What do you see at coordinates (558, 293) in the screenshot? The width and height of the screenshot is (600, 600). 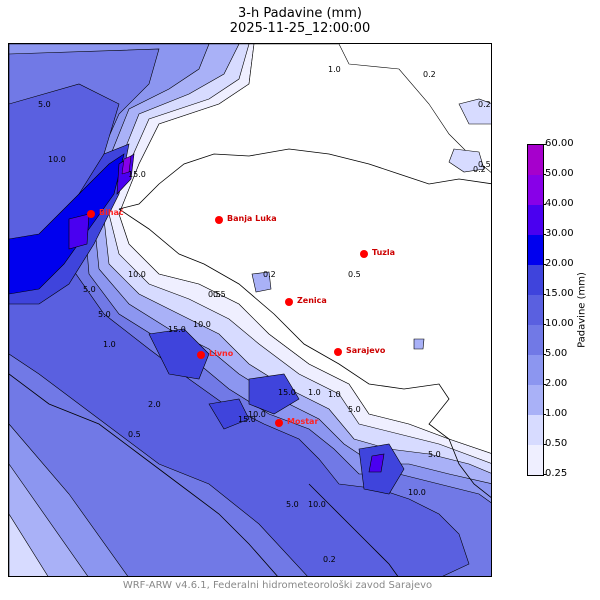 I see `colorbar-tick-label: 15.00` at bounding box center [558, 293].